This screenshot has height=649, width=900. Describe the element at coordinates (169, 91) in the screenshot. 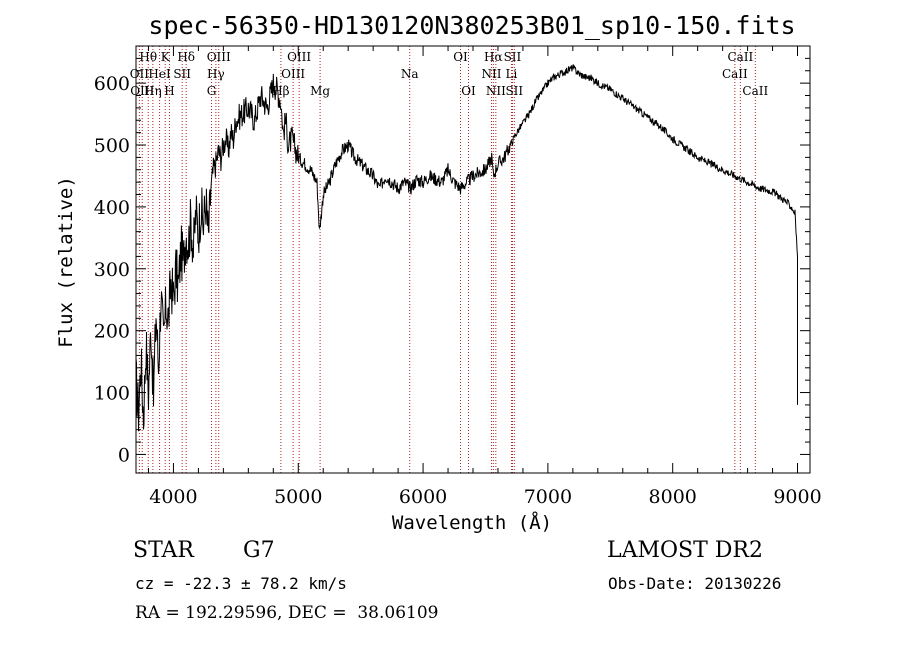

I see `spectral-line-label: H` at that location.